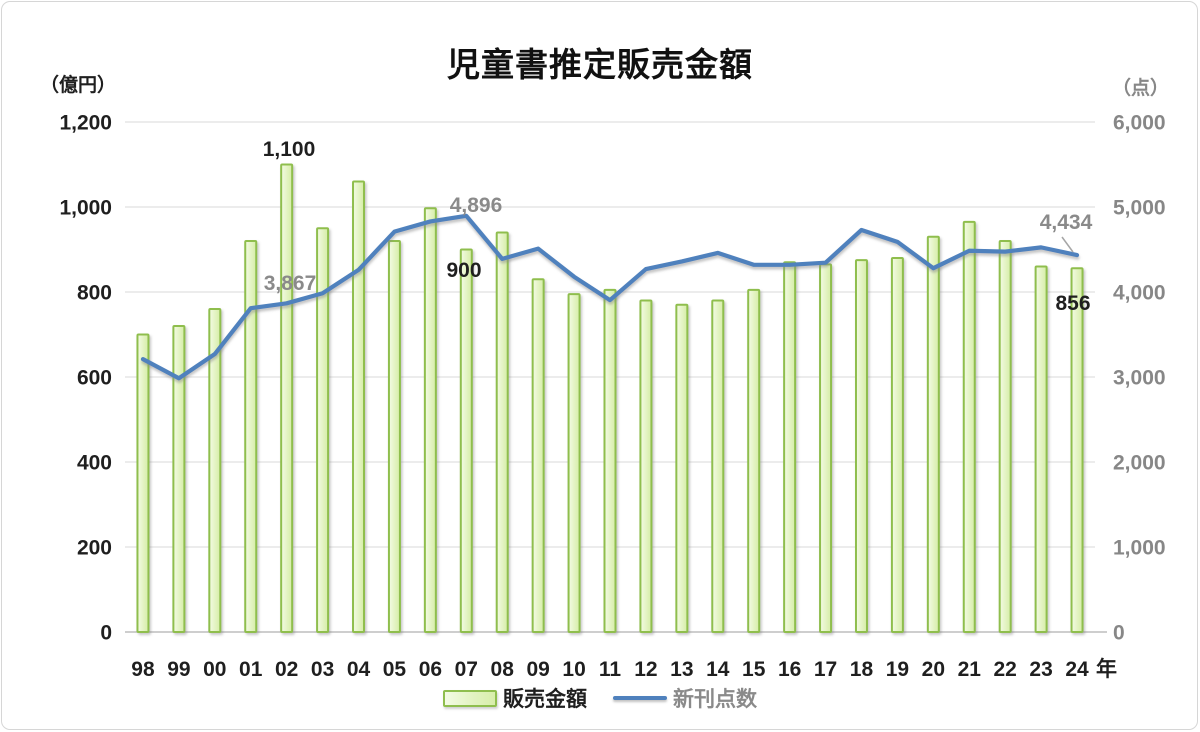 Image resolution: width=1200 pixels, height=732 pixels. I want to click on svg-text: 19, so click(897, 669).